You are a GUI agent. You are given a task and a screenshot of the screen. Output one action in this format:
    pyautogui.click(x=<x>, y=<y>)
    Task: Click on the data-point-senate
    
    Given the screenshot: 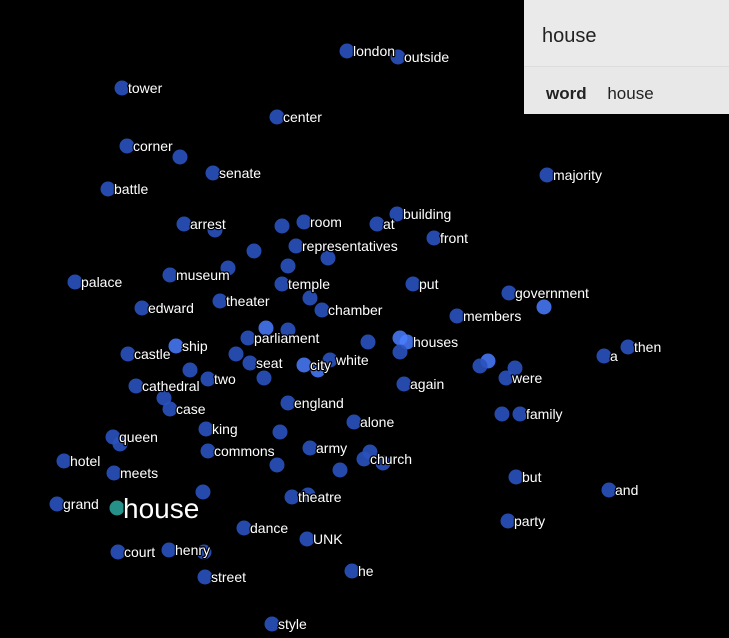 What is the action you would take?
    pyautogui.click(x=213, y=173)
    